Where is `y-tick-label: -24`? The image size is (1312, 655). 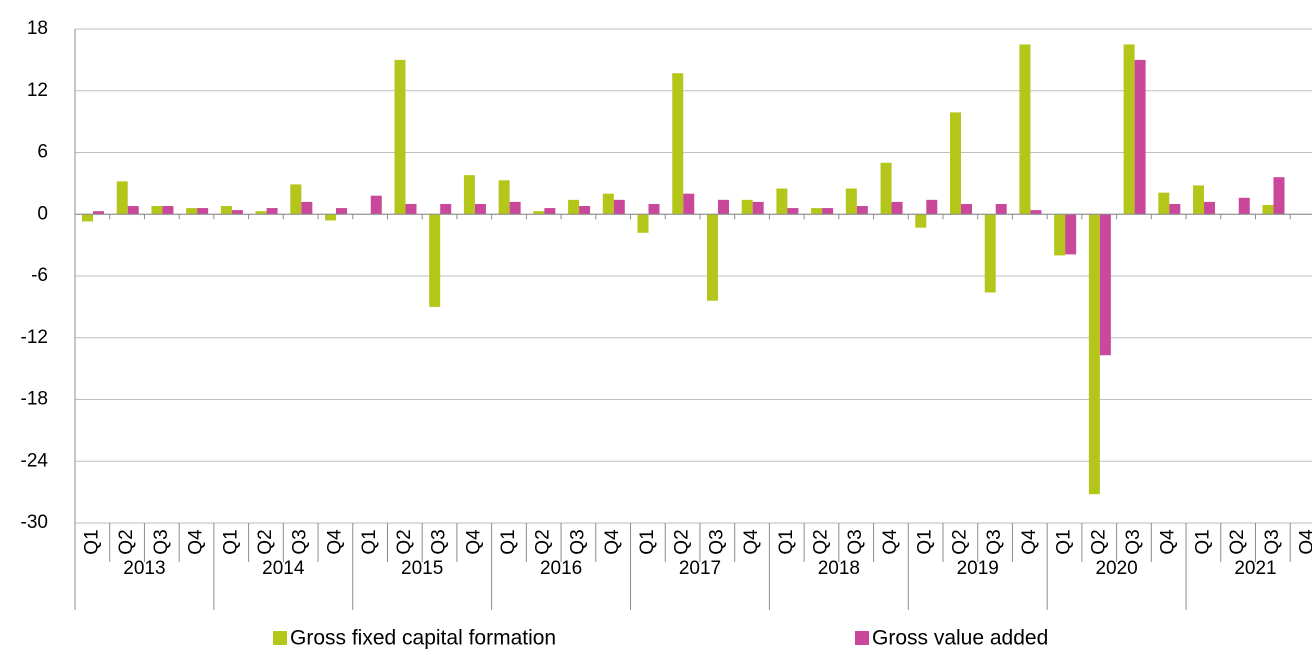
y-tick-label: -24 is located at coordinates (35, 460).